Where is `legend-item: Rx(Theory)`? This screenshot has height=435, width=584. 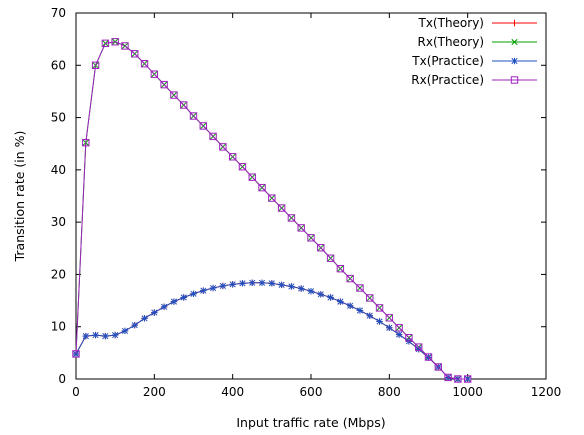 legend-item: Rx(Theory) is located at coordinates (477, 42).